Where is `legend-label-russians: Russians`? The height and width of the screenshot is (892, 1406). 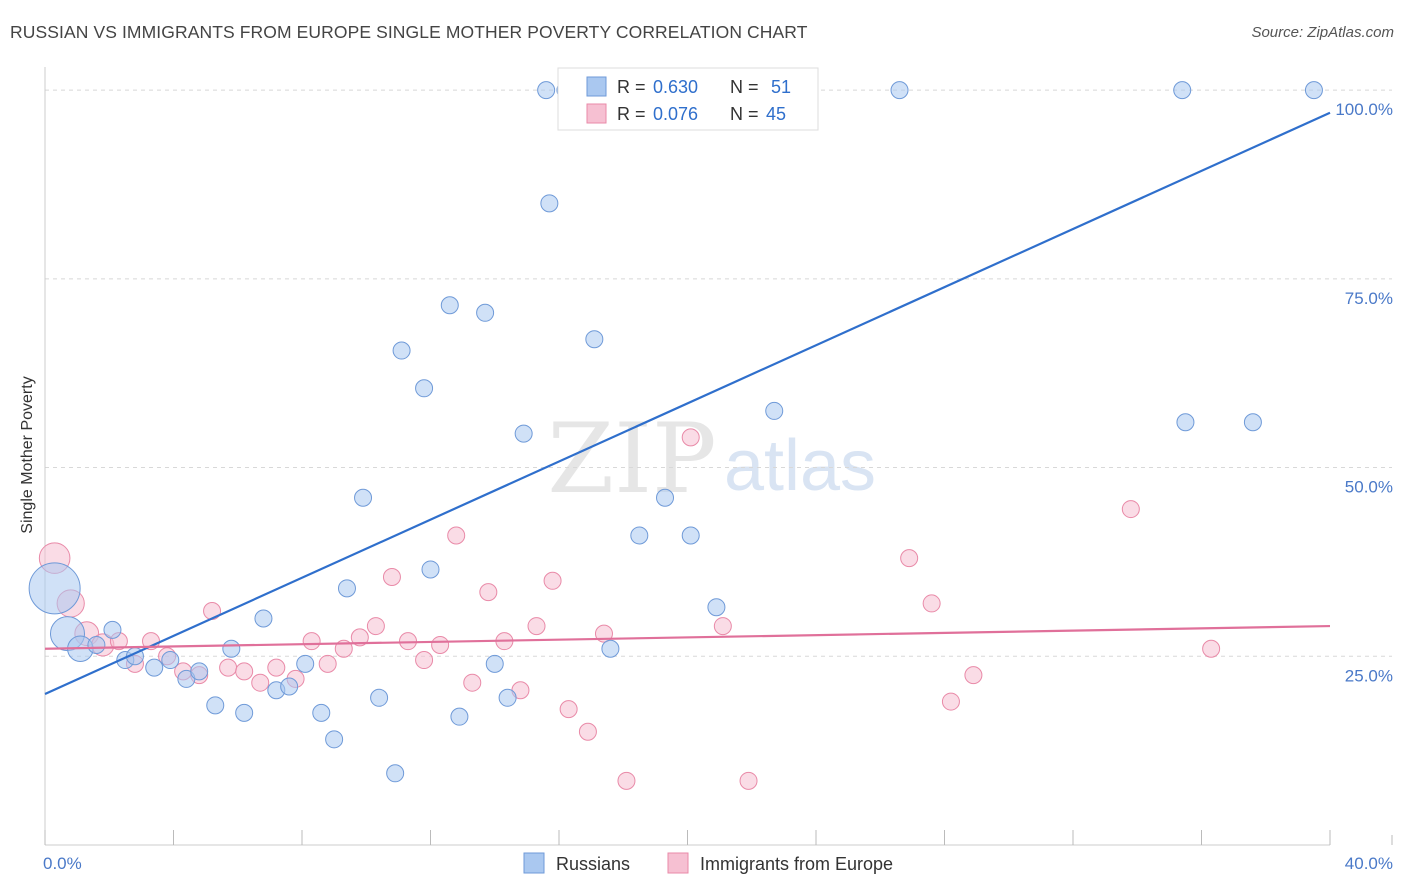
legend-label-russians: Russians is located at coordinates (593, 864).